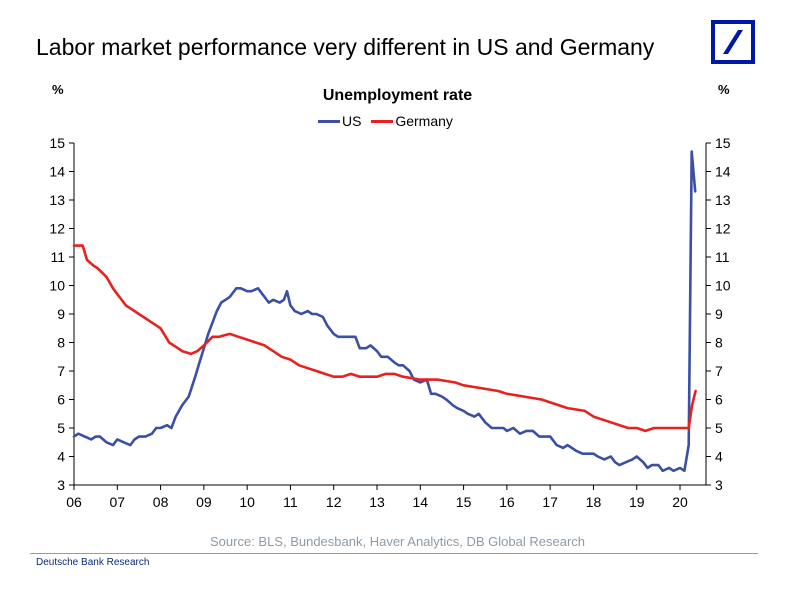  Describe the element at coordinates (723, 172) in the screenshot. I see `y-tick-label-right: 14` at that location.